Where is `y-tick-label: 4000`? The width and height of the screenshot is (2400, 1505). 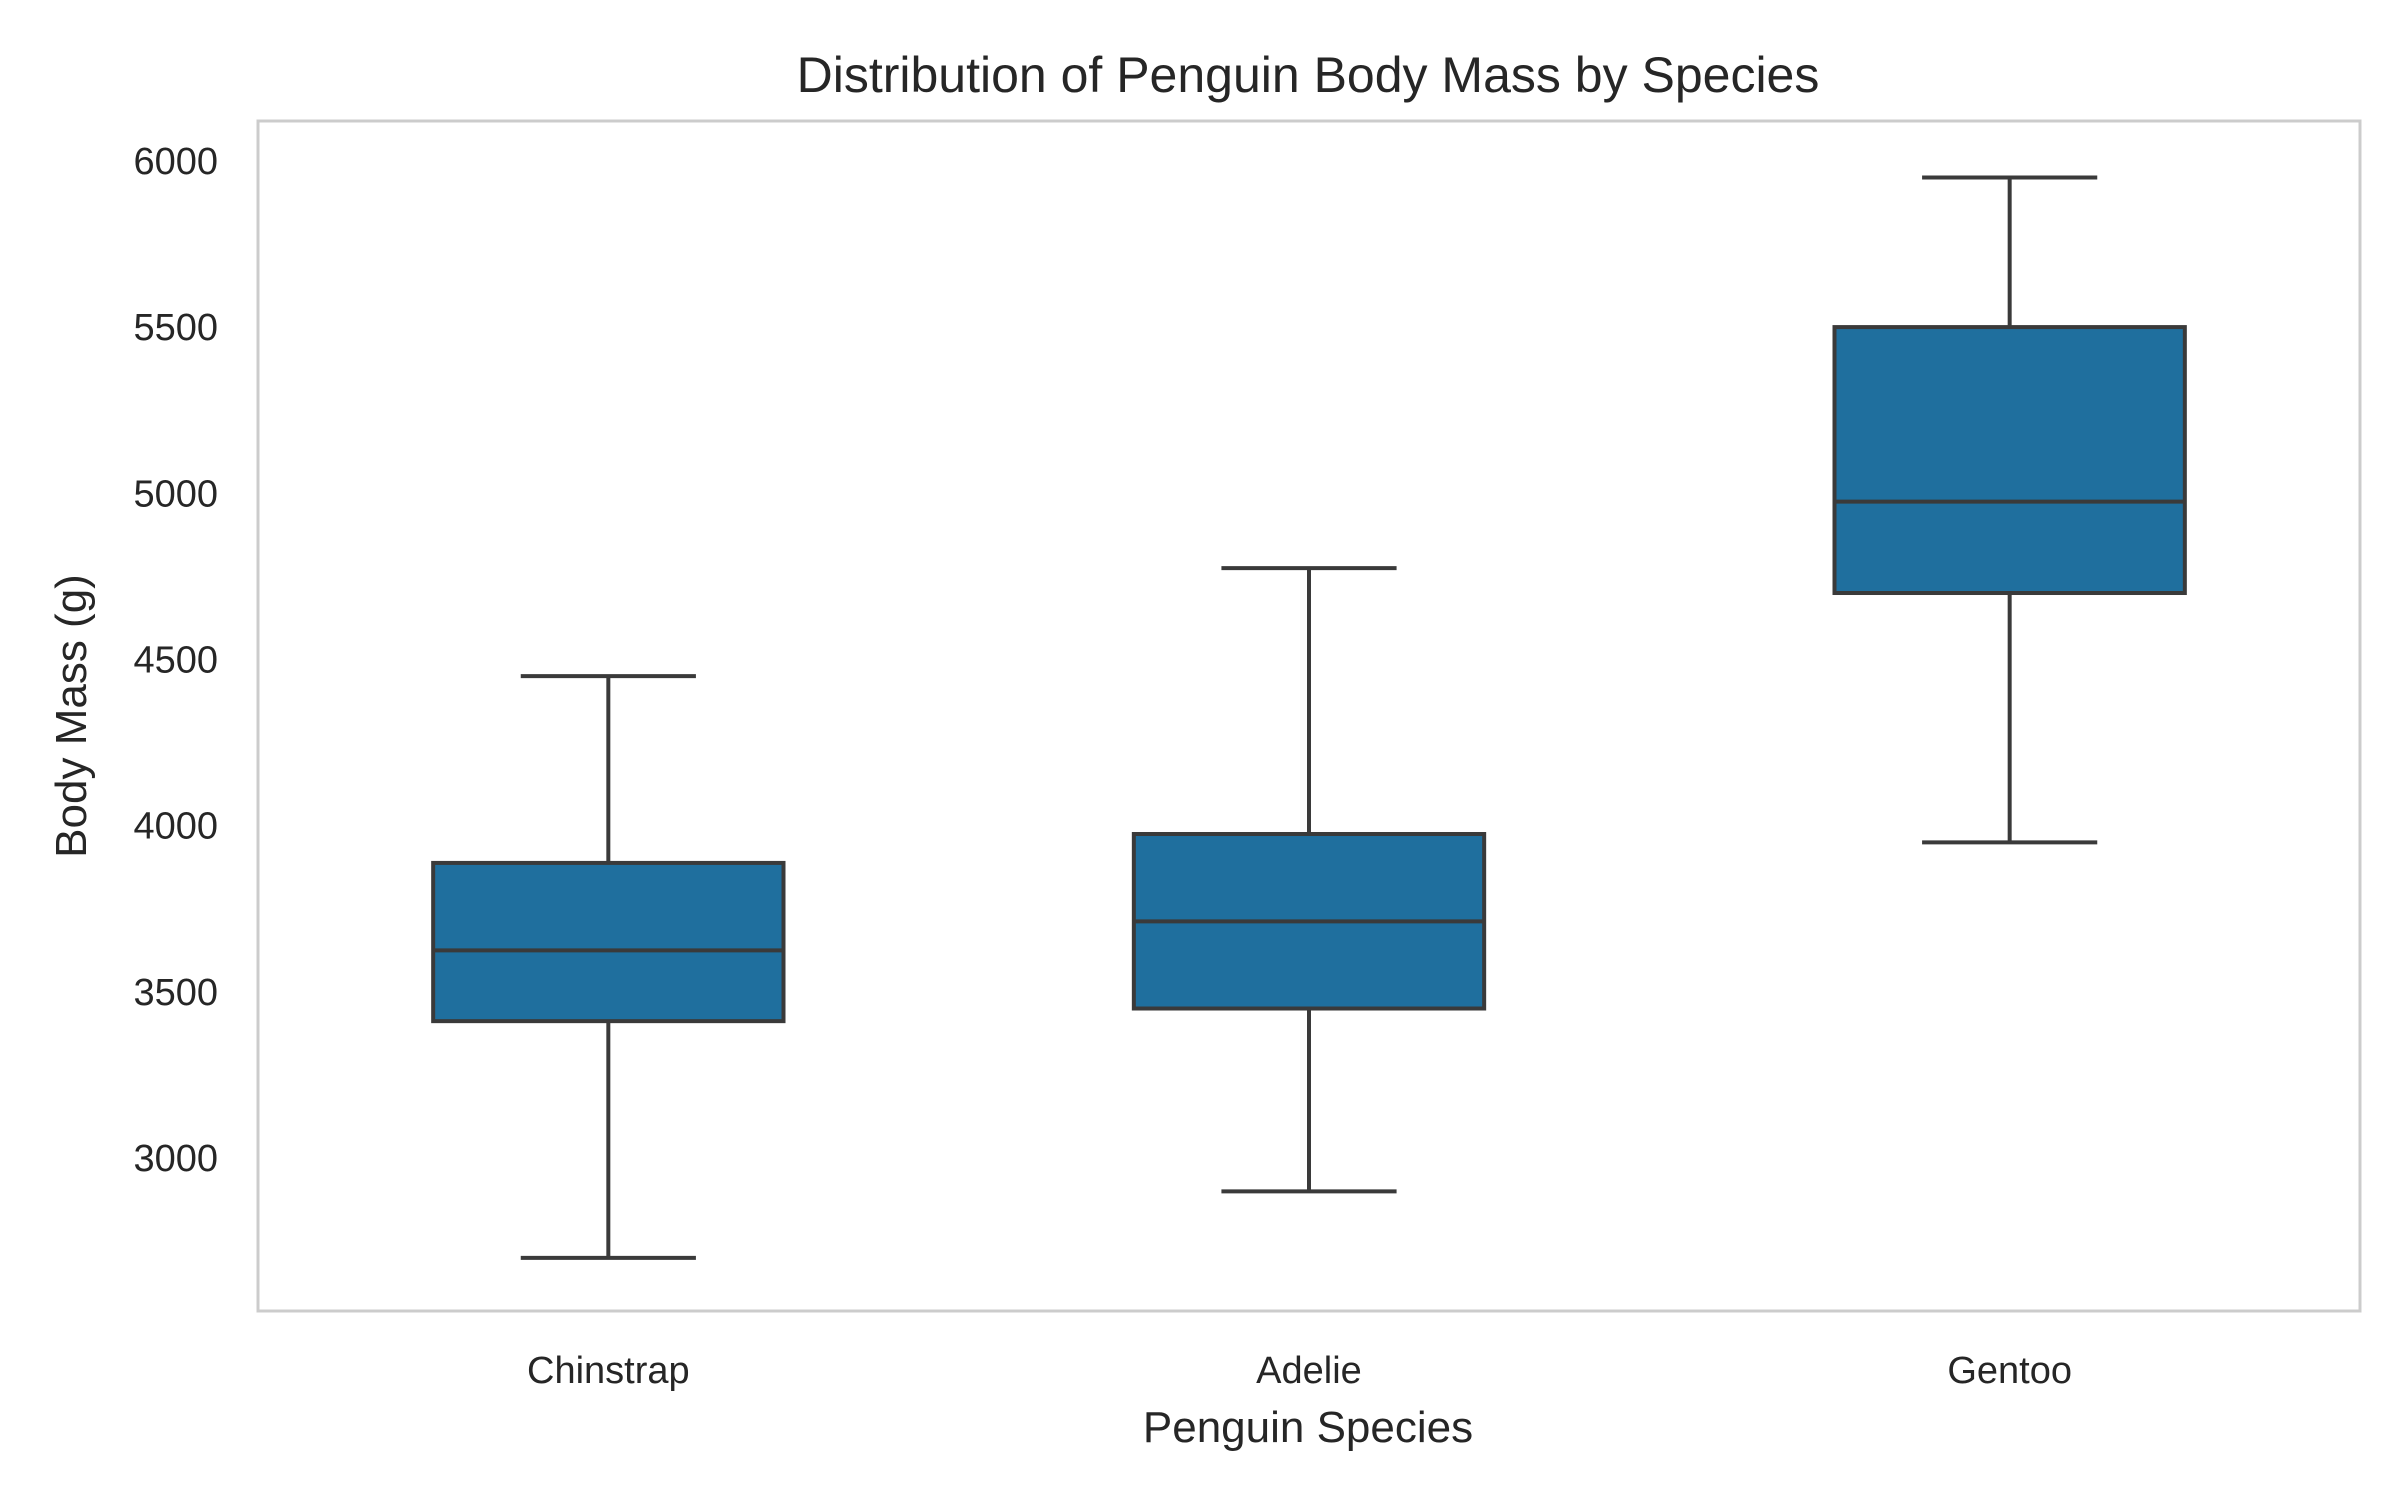
y-tick-label: 4000 is located at coordinates (175, 827).